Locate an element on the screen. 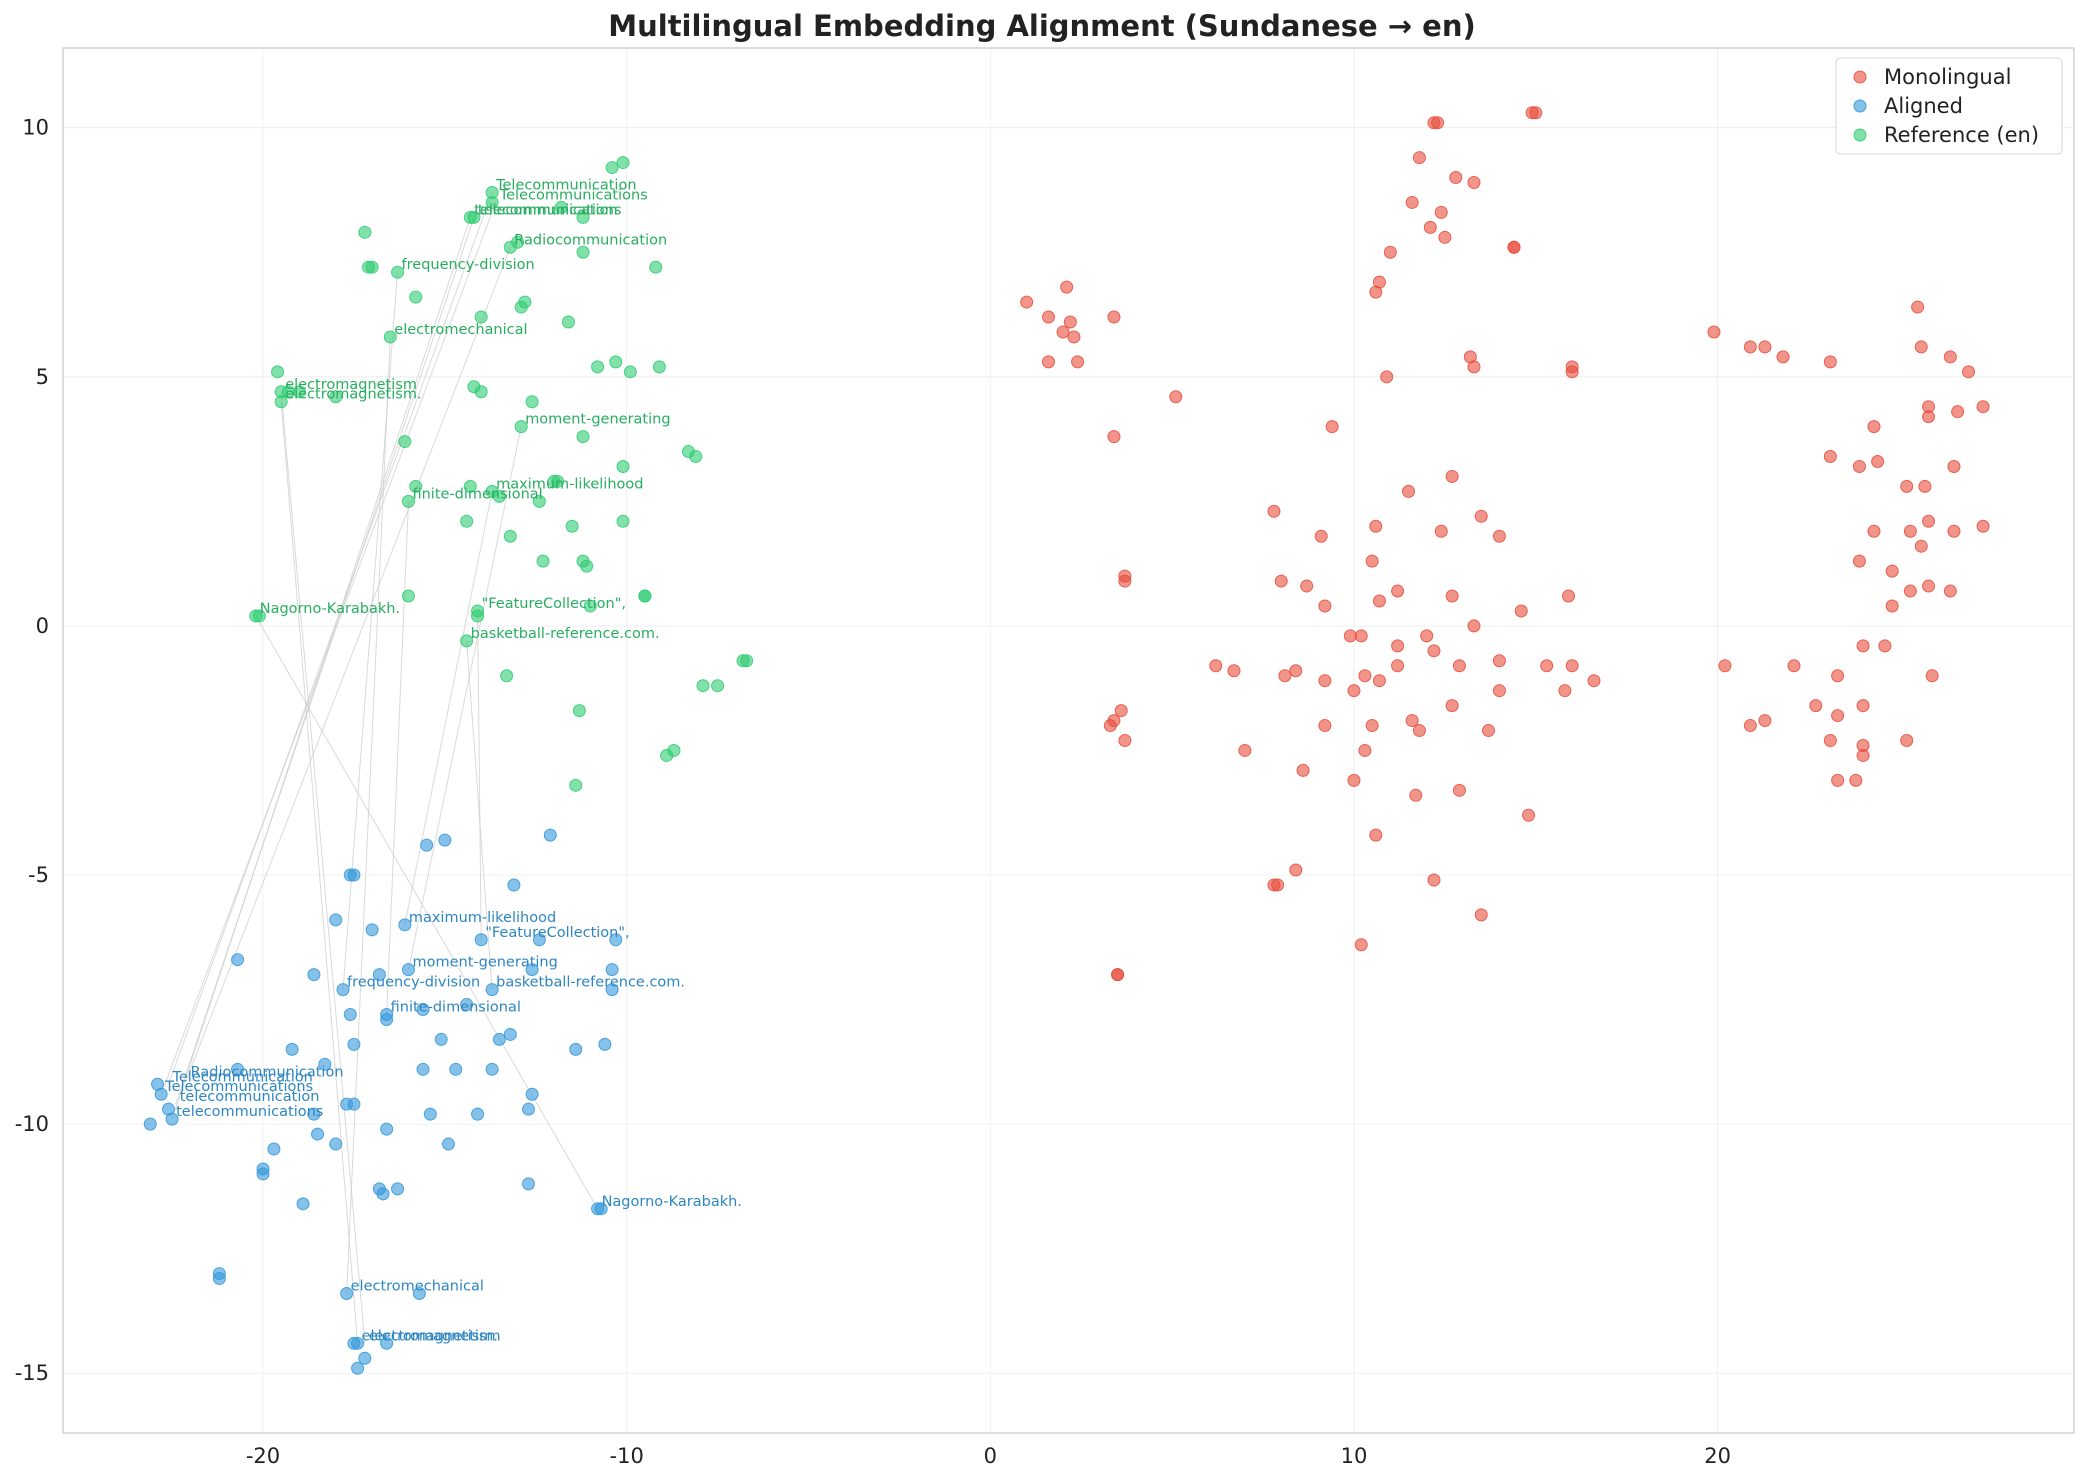 This screenshot has height=1483, width=2085. legend: Monolingual Aligned Reference (en) is located at coordinates (1949, 106).